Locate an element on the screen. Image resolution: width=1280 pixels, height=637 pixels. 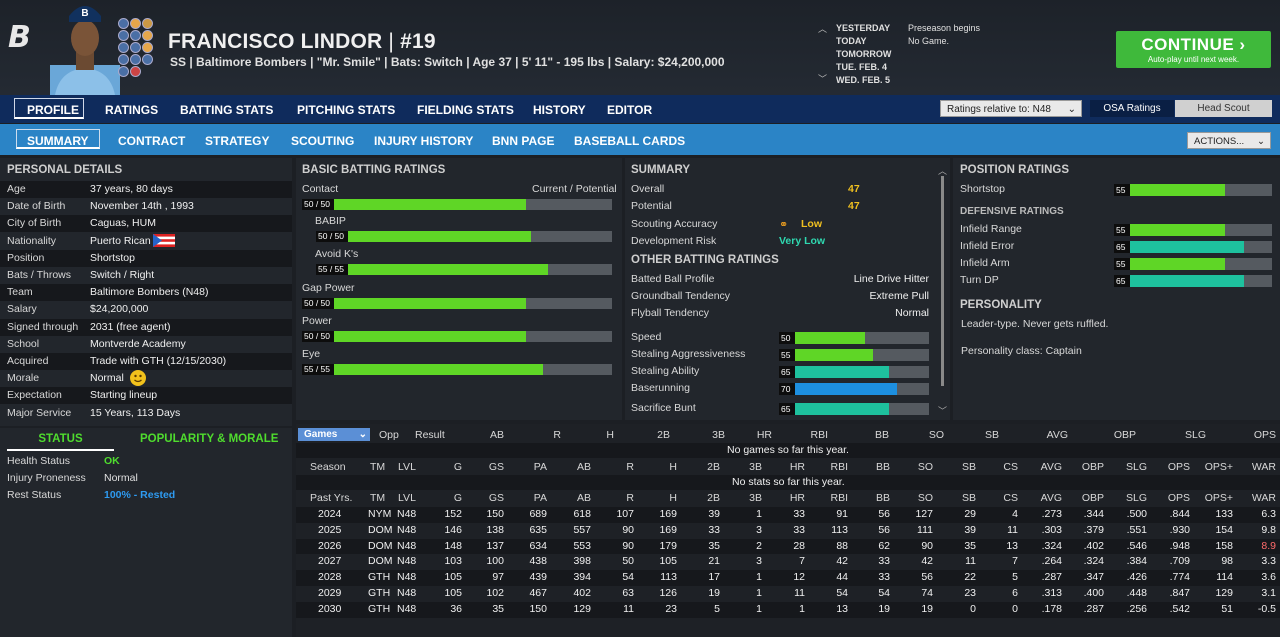
games-col-header: SB is located at coordinates (991, 435).